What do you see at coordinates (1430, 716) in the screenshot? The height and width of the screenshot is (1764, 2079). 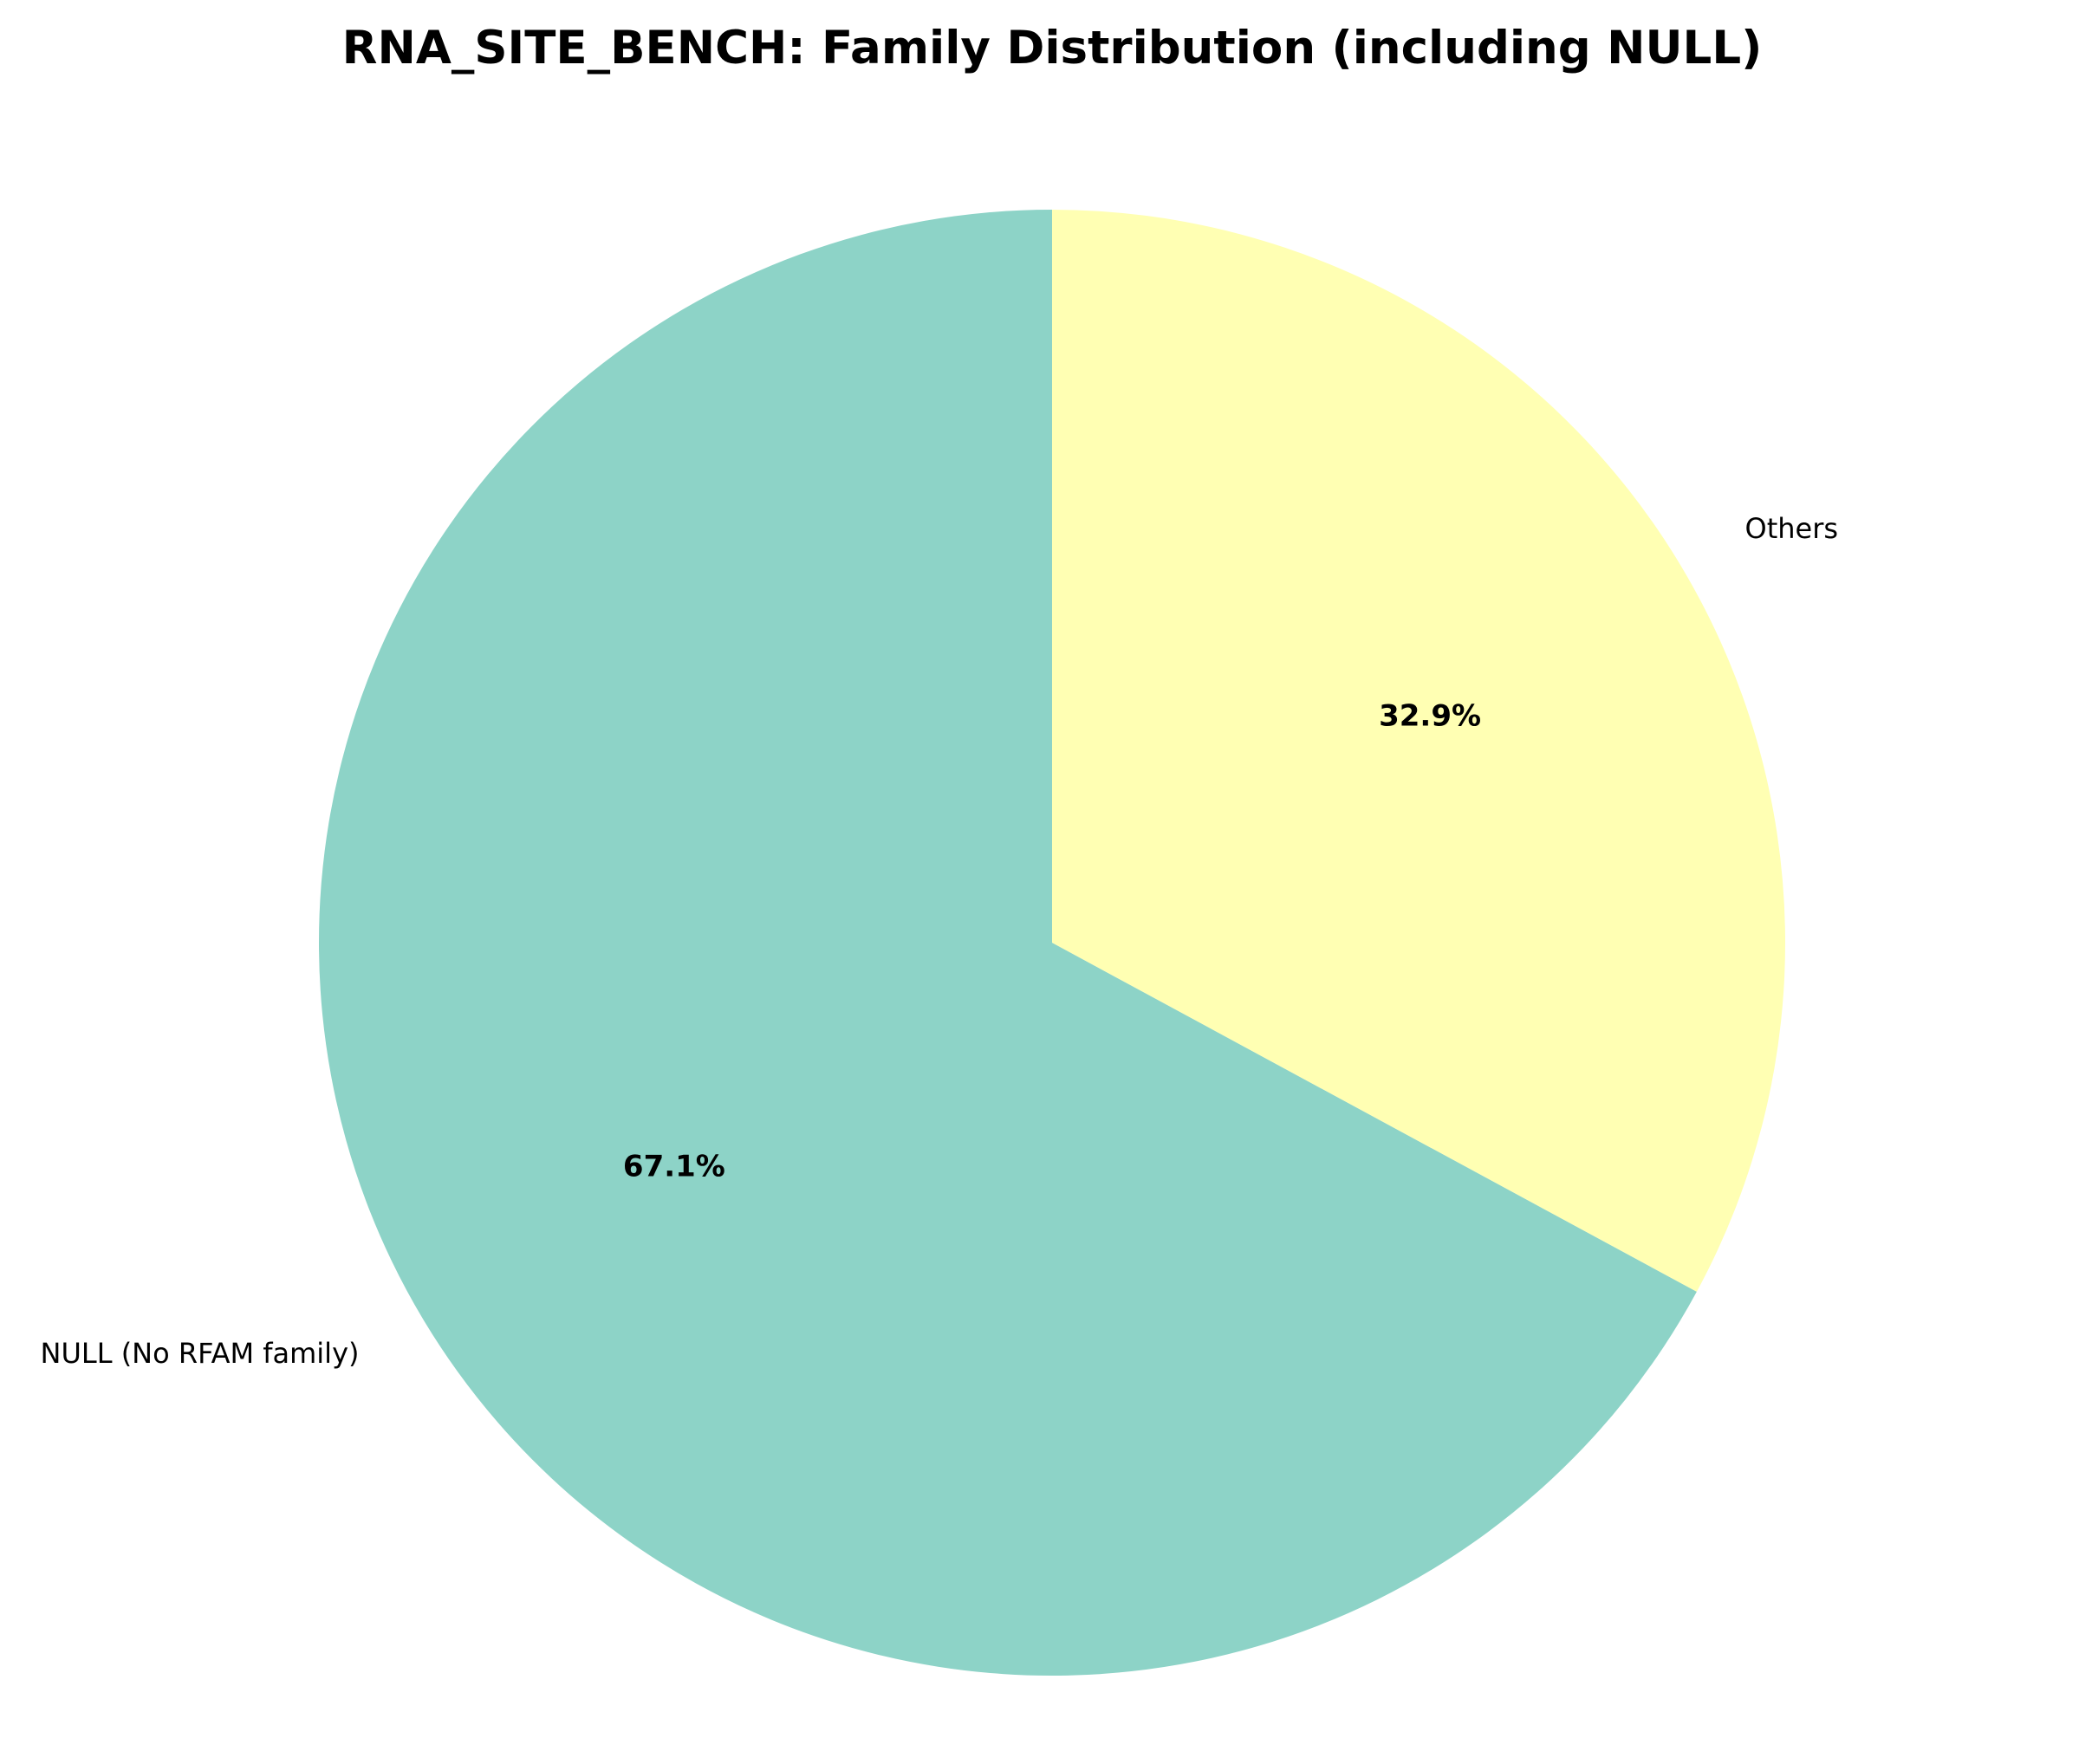 I see `slice-percent-others: 32.9%` at bounding box center [1430, 716].